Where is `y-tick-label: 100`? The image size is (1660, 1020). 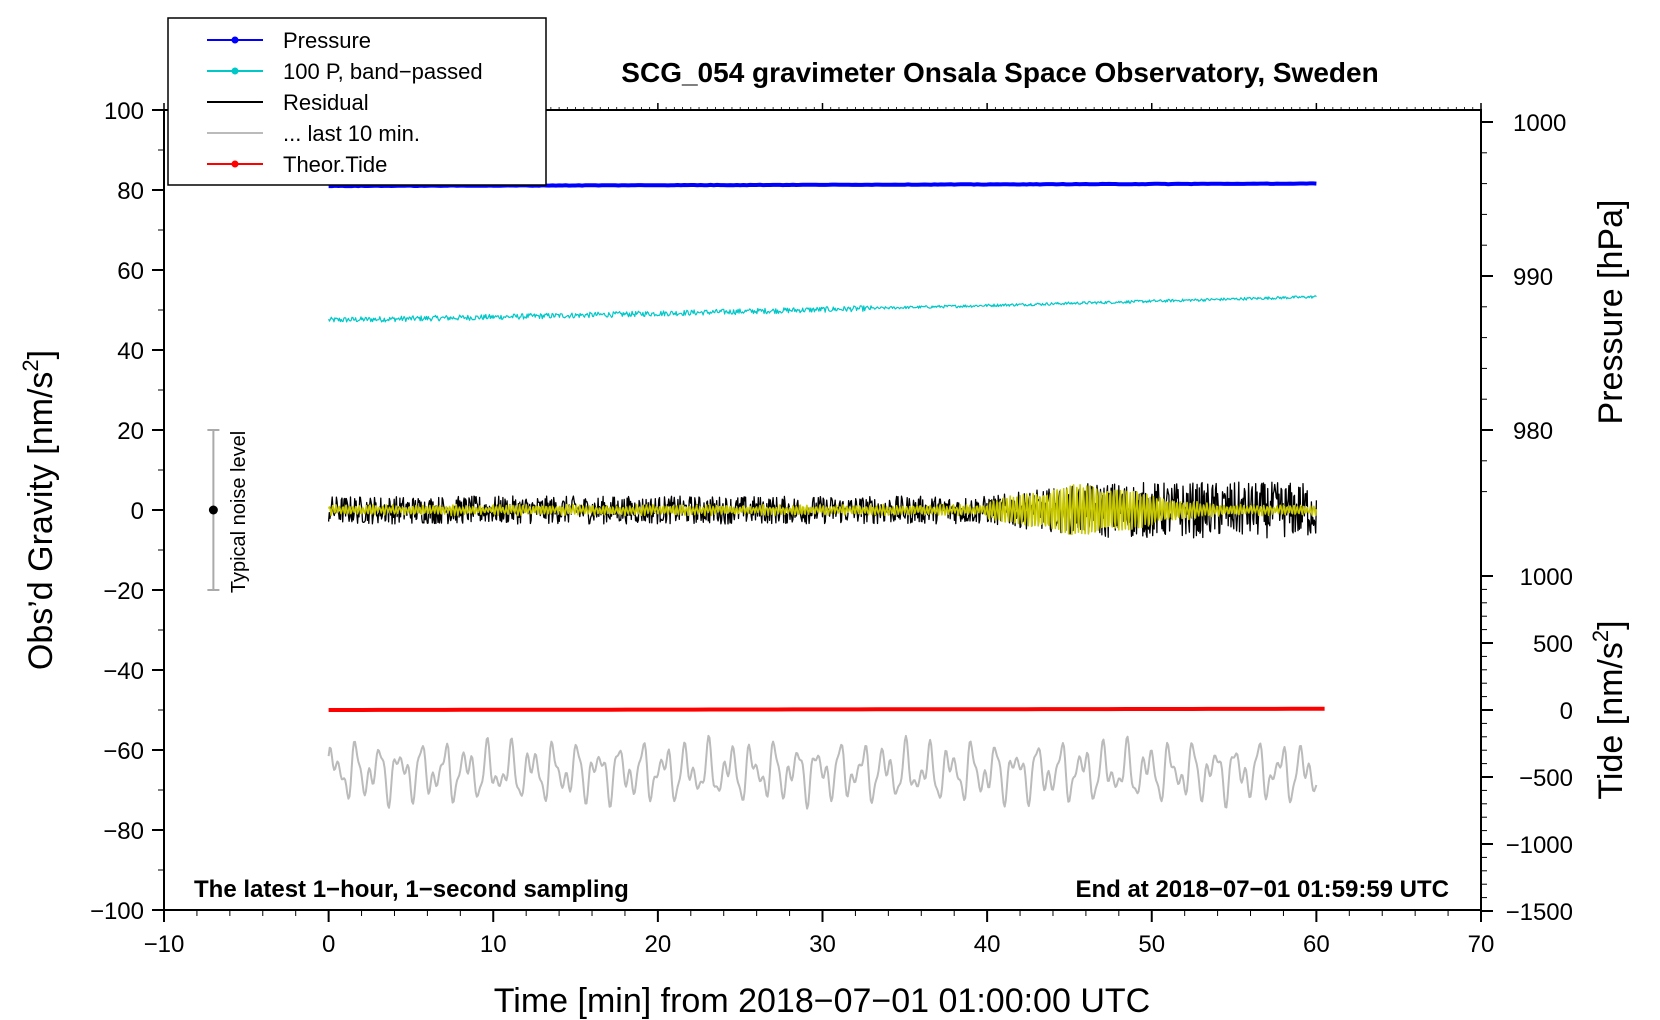 y-tick-label: 100 is located at coordinates (124, 111).